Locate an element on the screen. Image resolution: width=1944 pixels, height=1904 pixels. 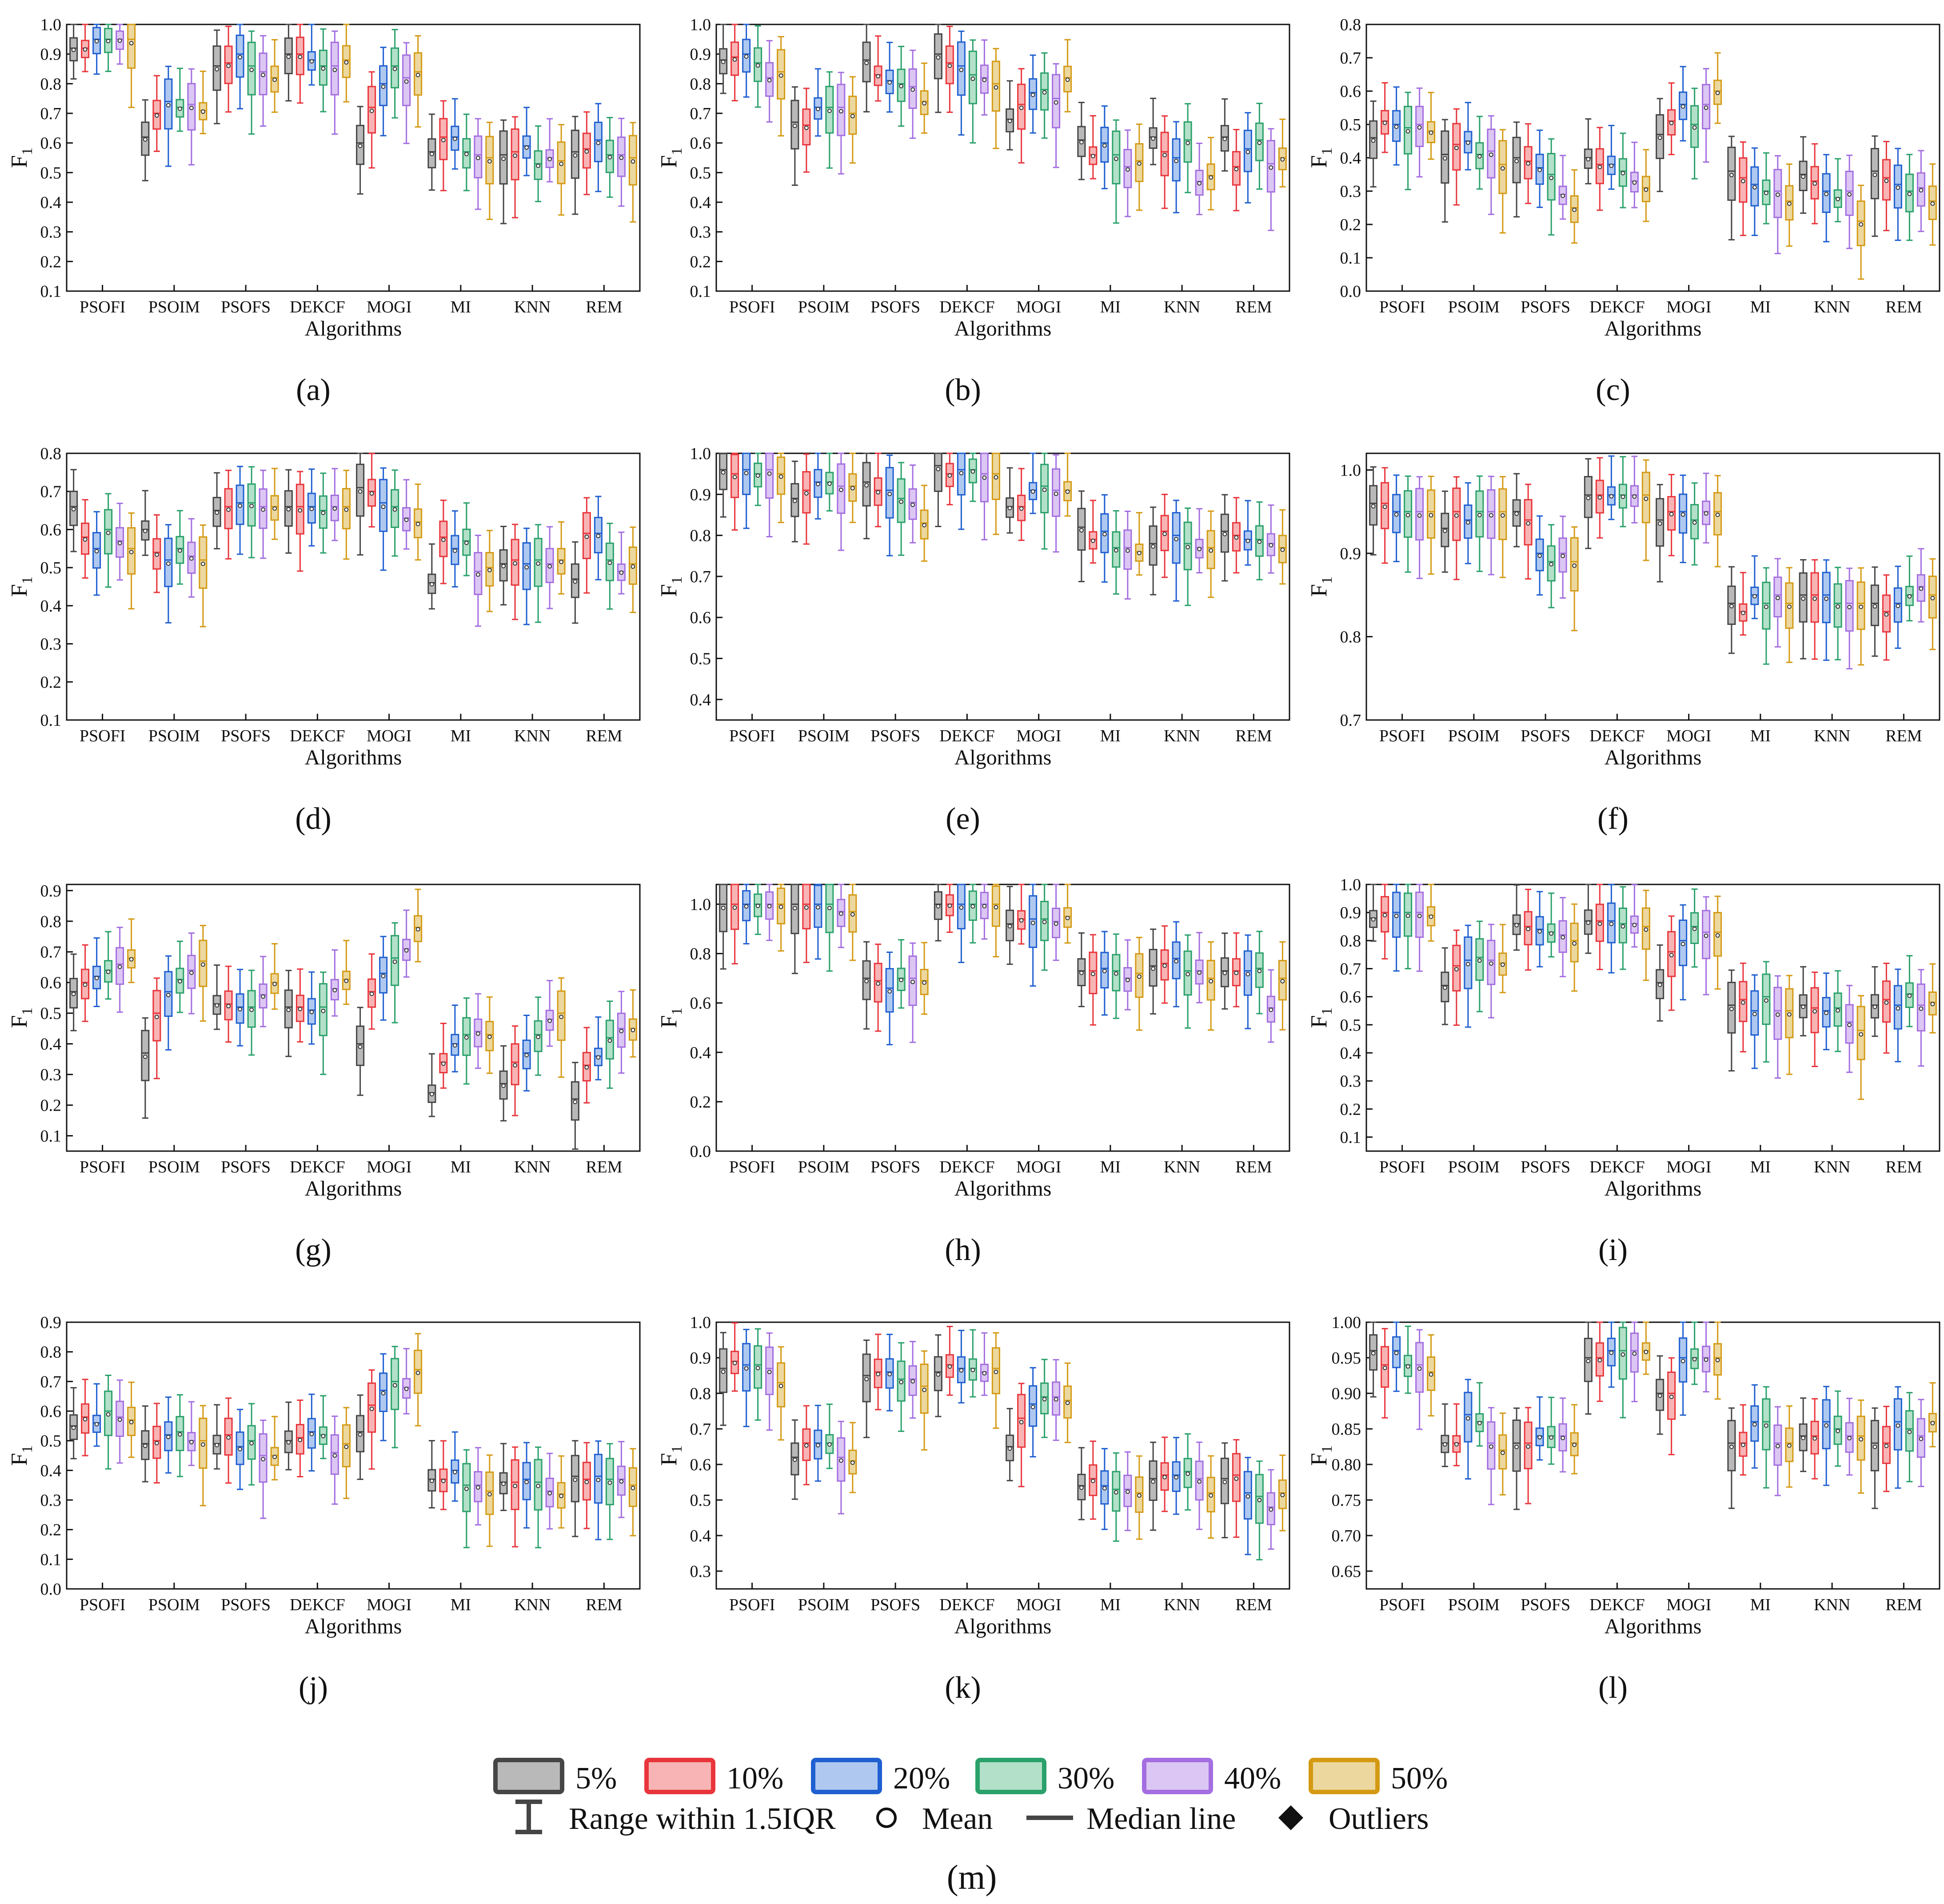
y-tick-label: 0.7 is located at coordinates (1350, 58).